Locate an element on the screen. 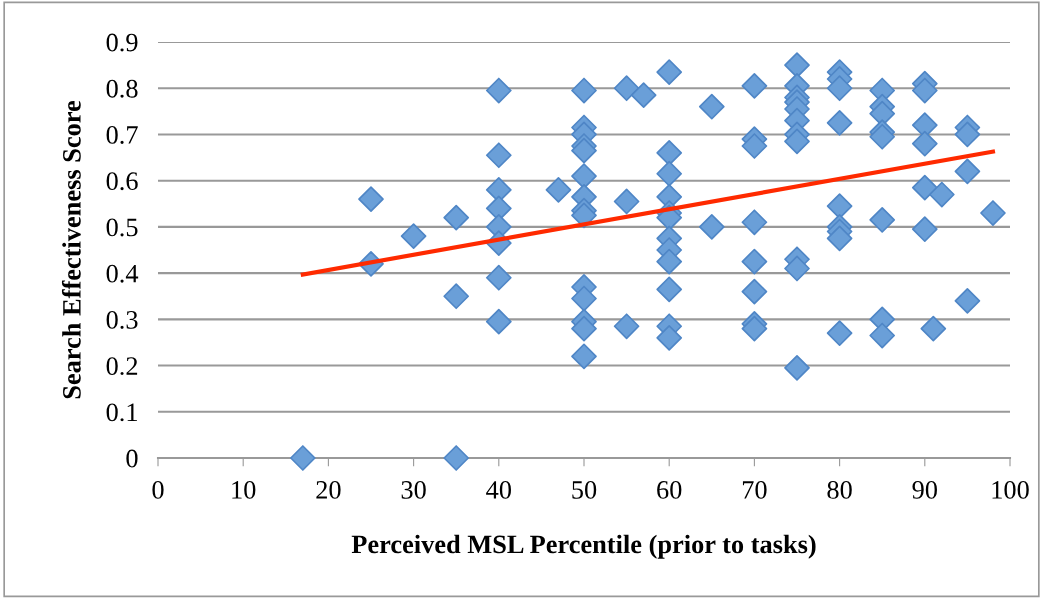 This screenshot has width=1043, height=600. y-tick-label: 0.8 is located at coordinates (122, 88).